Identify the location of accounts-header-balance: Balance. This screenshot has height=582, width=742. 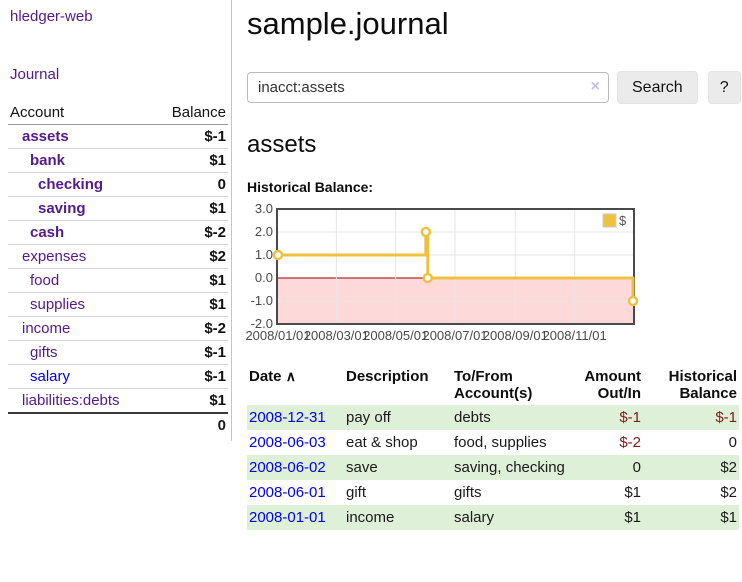
(190, 113).